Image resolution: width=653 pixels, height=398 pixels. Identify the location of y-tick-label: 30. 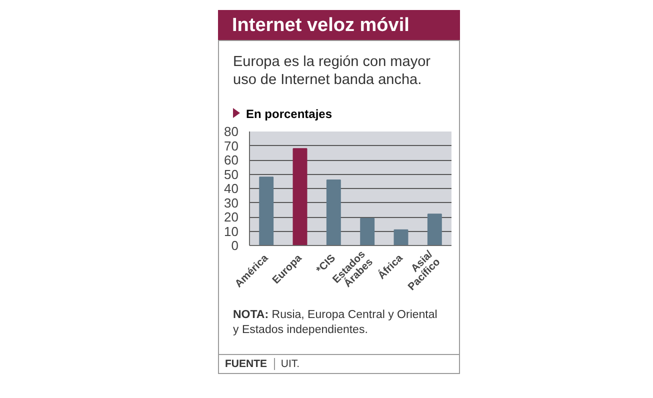
(231, 202).